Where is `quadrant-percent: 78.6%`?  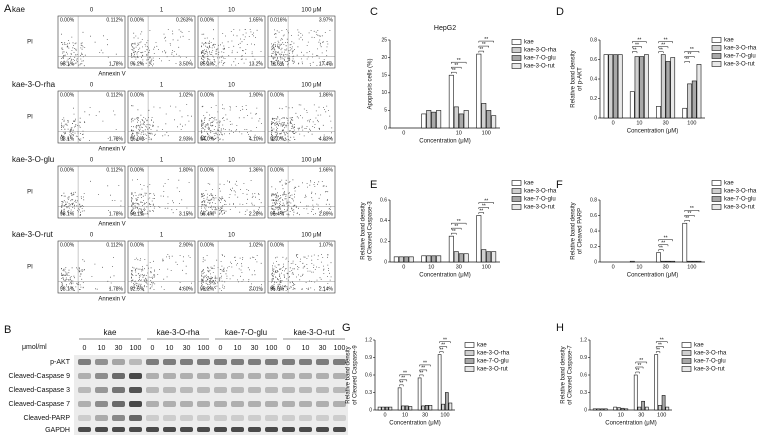 quadrant-percent: 78.6% is located at coordinates (277, 64).